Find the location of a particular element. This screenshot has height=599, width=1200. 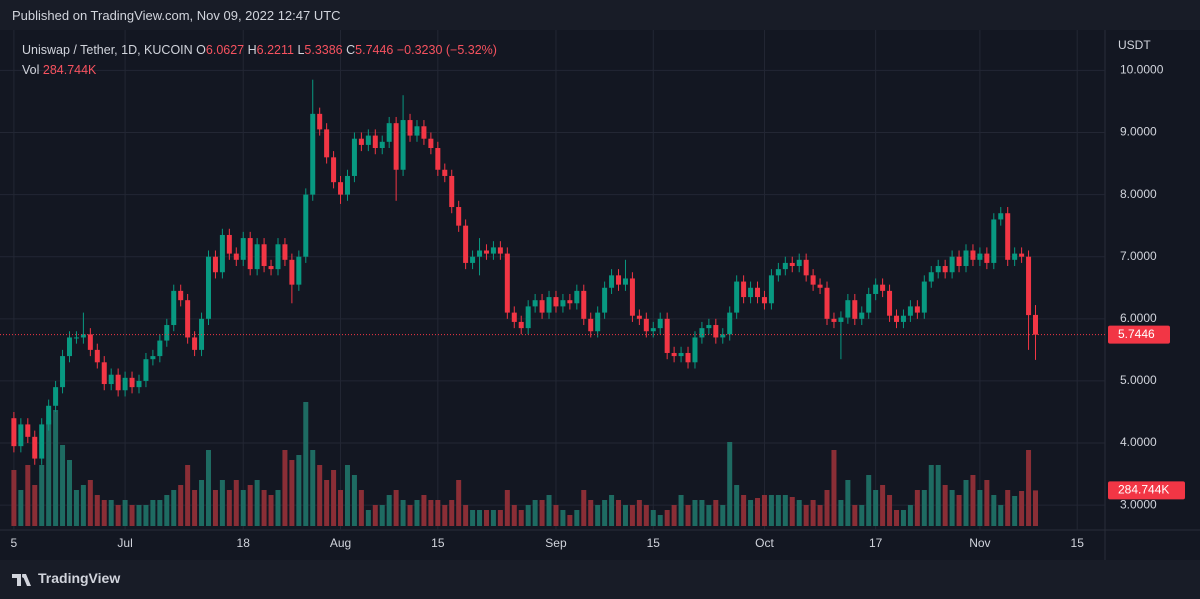

x-tick-label: Oct is located at coordinates (764, 543).